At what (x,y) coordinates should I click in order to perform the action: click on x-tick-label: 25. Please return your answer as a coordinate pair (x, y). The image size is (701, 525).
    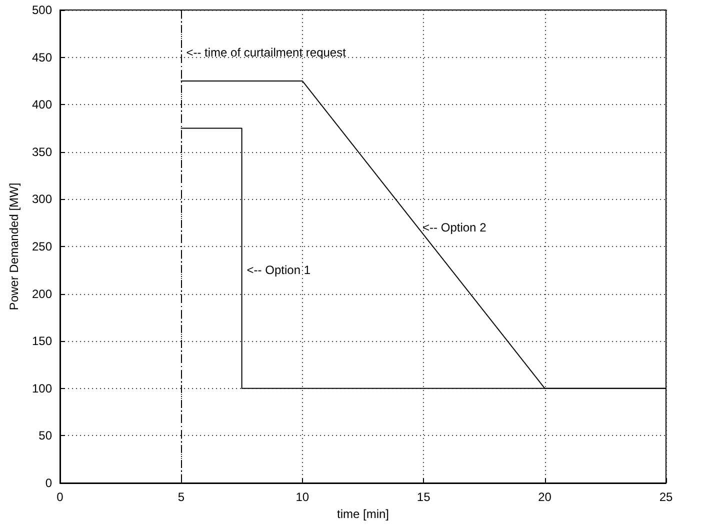
    Looking at the image, I should click on (666, 497).